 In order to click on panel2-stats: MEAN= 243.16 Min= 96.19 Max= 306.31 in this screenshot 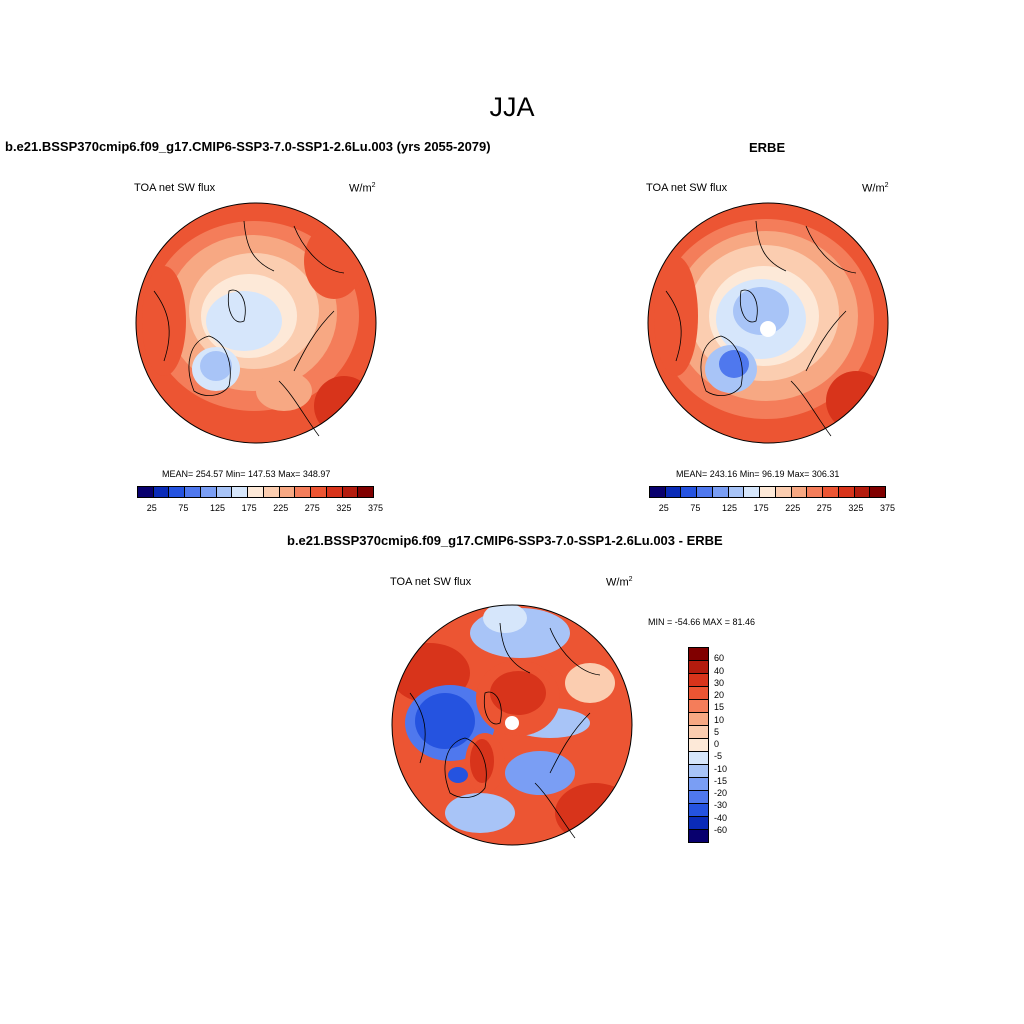, I will do `click(758, 474)`.